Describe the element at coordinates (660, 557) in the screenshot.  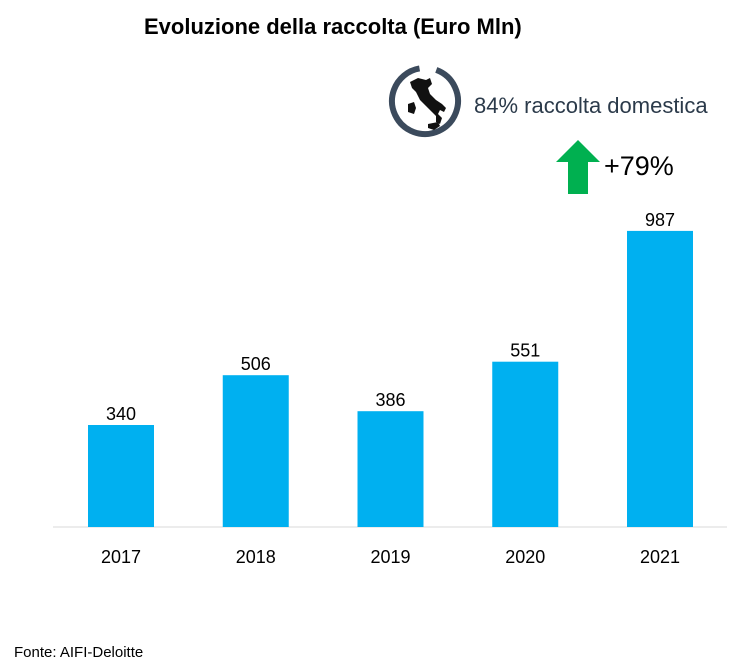
I see `x-tick-label-2021: 2021` at that location.